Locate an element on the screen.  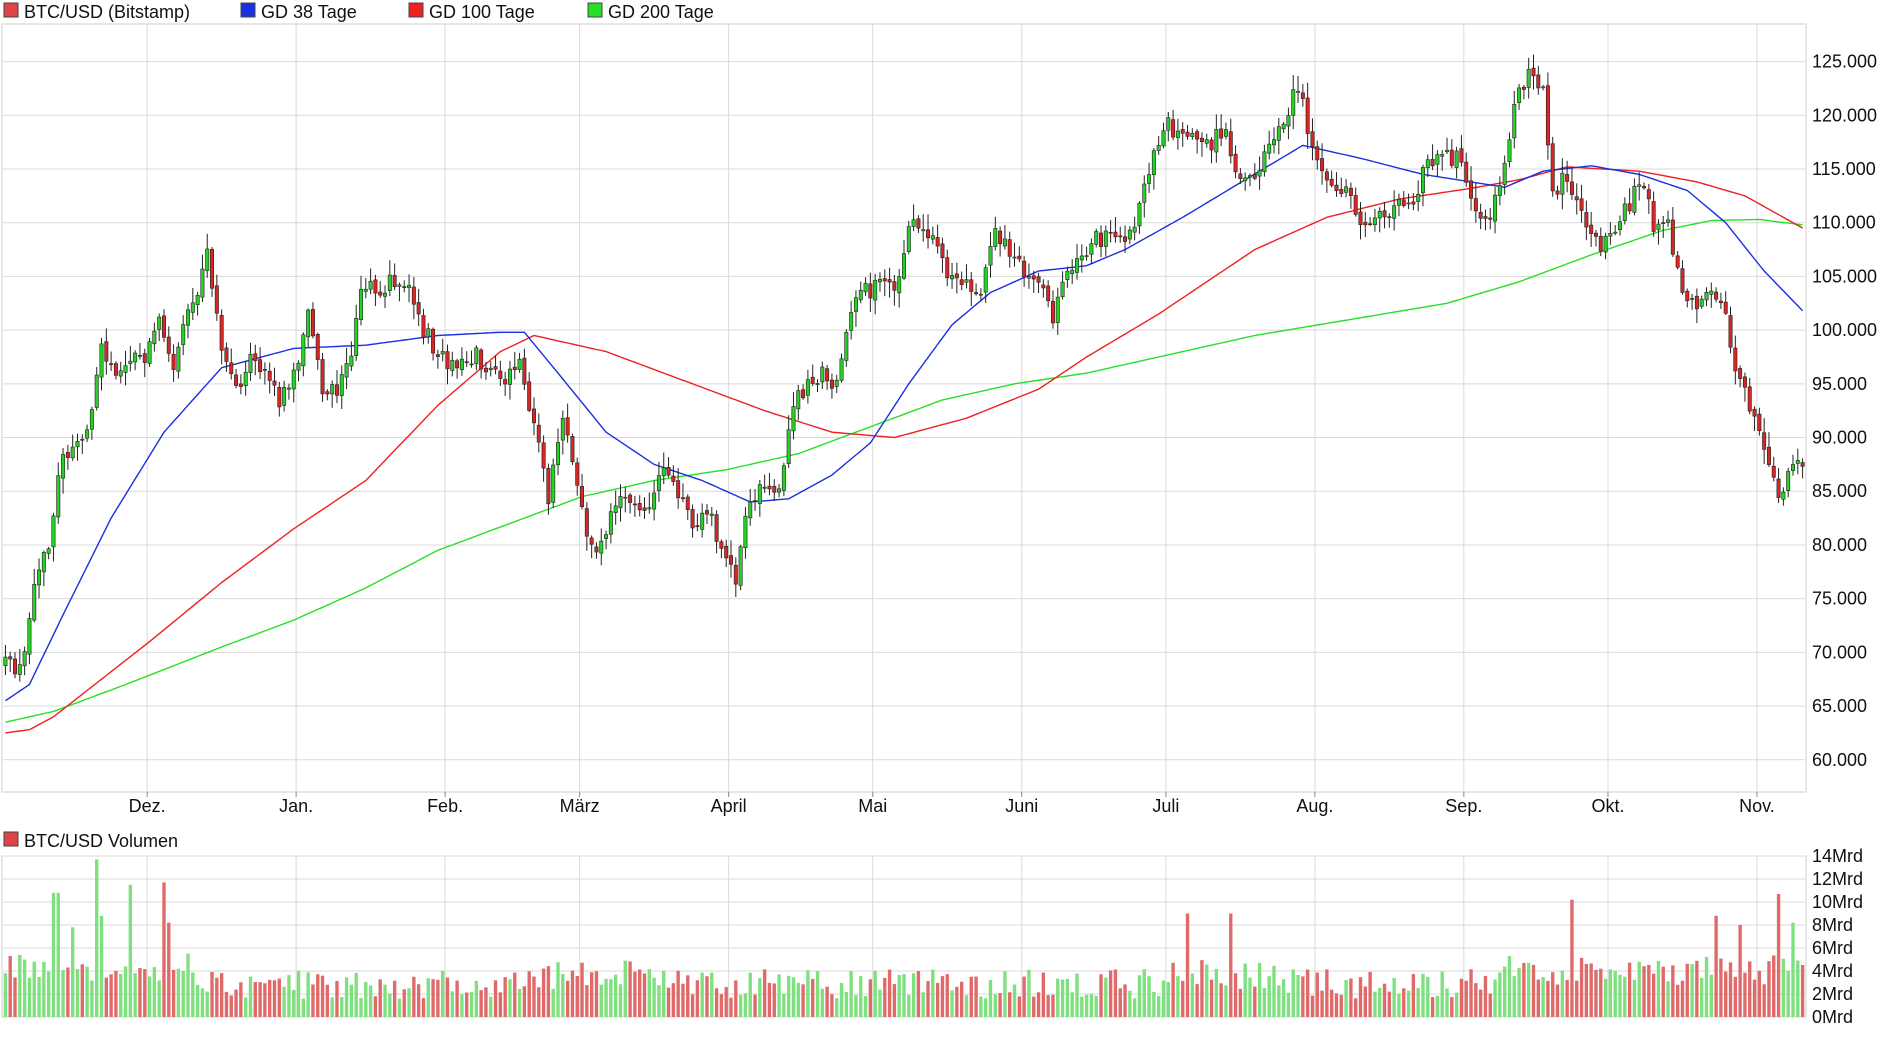
price-y-tick-label: 115.000 is located at coordinates (1844, 169).